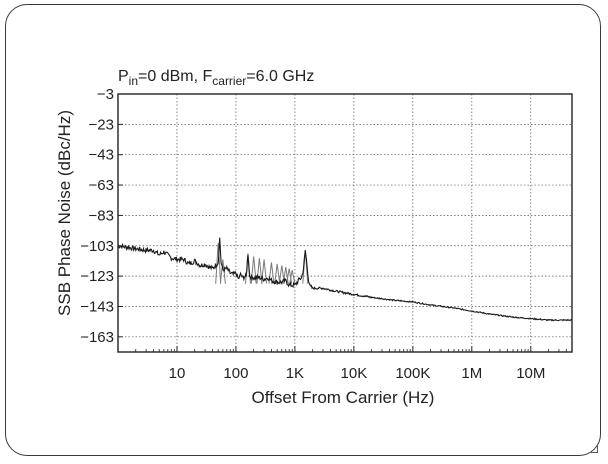  What do you see at coordinates (471, 373) in the screenshot?
I see `x-tick-label: 1M` at bounding box center [471, 373].